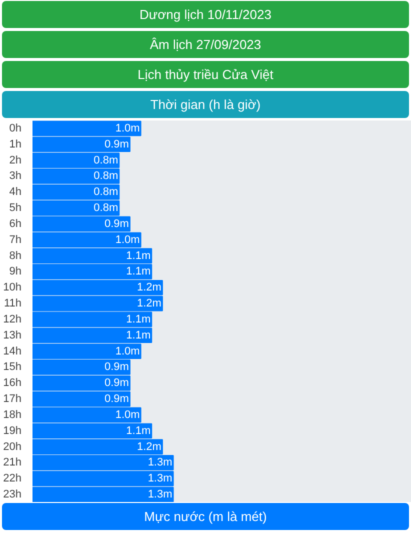 The height and width of the screenshot is (533, 411). I want to click on y-tick-label: 16h, so click(12, 383).